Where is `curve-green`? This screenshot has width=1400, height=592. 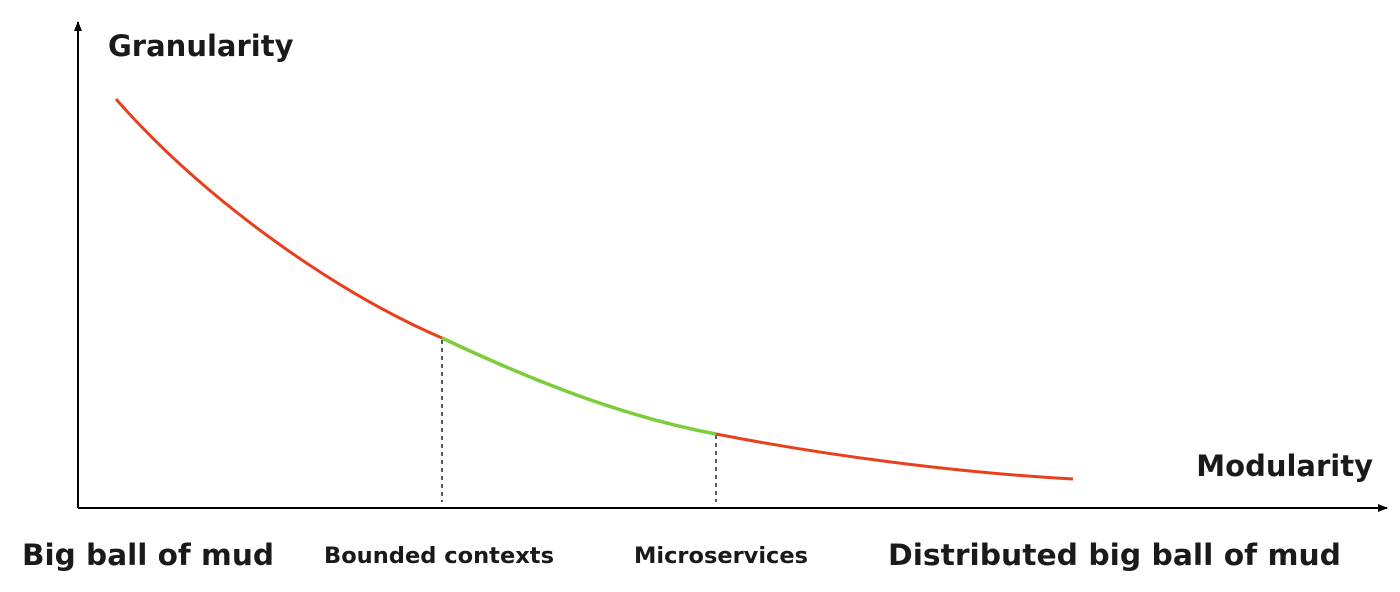
curve-green is located at coordinates (579, 386).